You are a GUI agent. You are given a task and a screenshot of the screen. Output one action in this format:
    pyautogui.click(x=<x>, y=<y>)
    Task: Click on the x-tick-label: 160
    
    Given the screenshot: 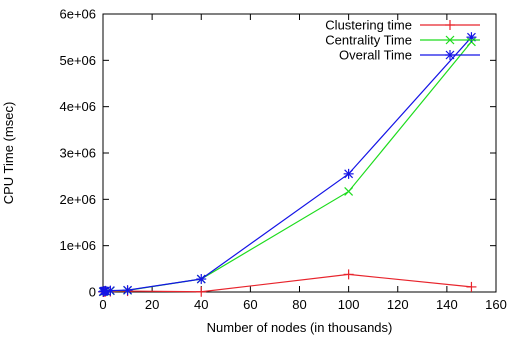 What is the action you would take?
    pyautogui.click(x=496, y=304)
    